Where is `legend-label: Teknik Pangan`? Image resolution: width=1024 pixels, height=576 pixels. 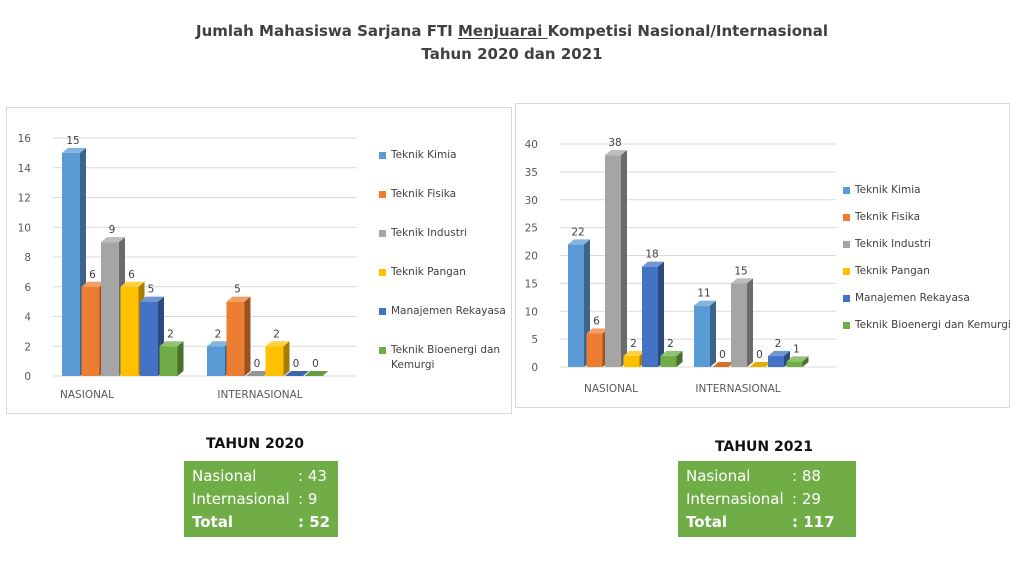
legend-label: Teknik Pangan is located at coordinates (428, 272).